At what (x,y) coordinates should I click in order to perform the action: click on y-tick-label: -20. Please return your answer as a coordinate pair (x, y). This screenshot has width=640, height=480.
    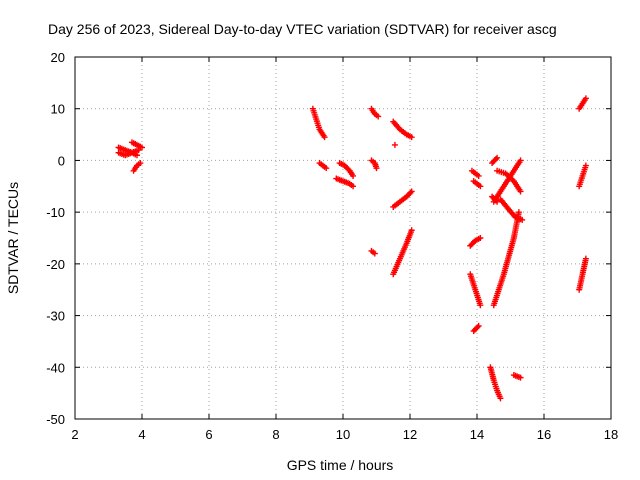
    Looking at the image, I should click on (55, 264).